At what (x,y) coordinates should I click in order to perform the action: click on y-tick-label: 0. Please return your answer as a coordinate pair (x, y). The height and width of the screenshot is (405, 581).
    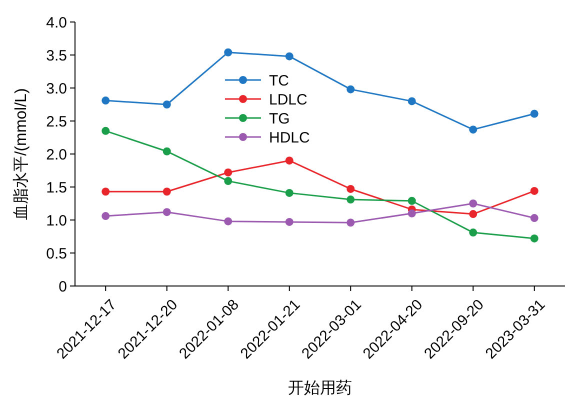
    Looking at the image, I should click on (62, 287).